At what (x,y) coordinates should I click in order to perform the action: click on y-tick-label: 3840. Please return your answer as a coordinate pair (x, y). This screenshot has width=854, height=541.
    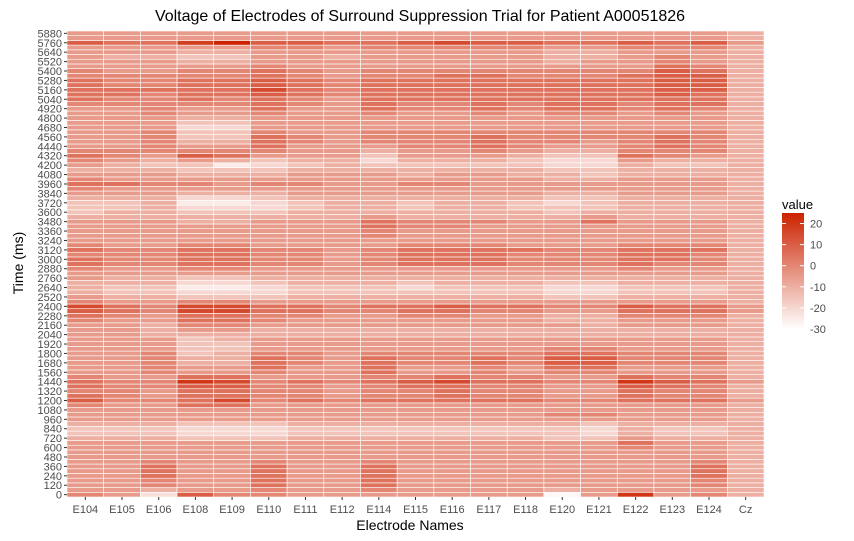
    Looking at the image, I should click on (50, 194).